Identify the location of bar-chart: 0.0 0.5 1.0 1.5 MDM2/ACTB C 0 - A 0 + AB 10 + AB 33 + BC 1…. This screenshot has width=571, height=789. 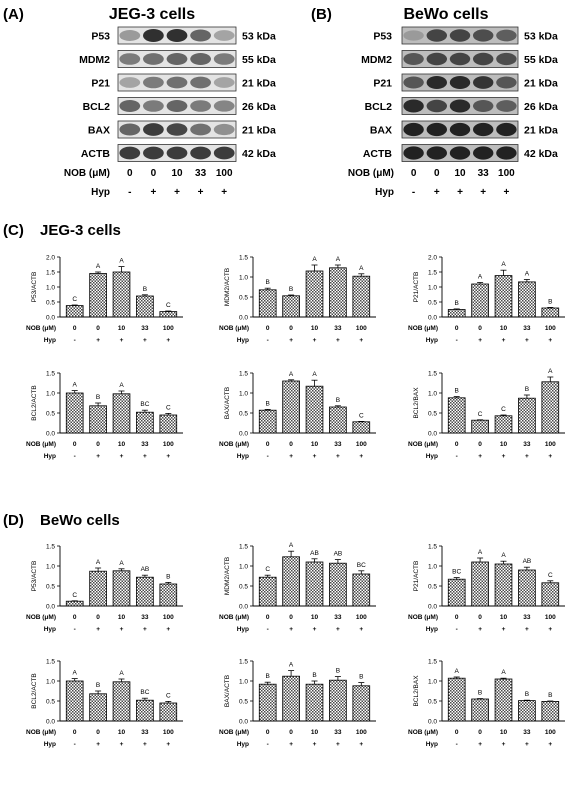
(297, 587).